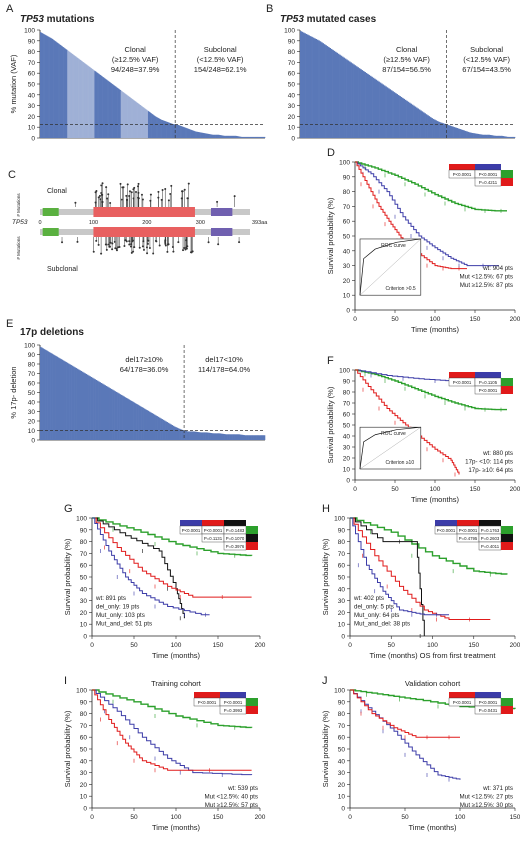  I want to click on pval-text: P=0.1105, so click(488, 382).